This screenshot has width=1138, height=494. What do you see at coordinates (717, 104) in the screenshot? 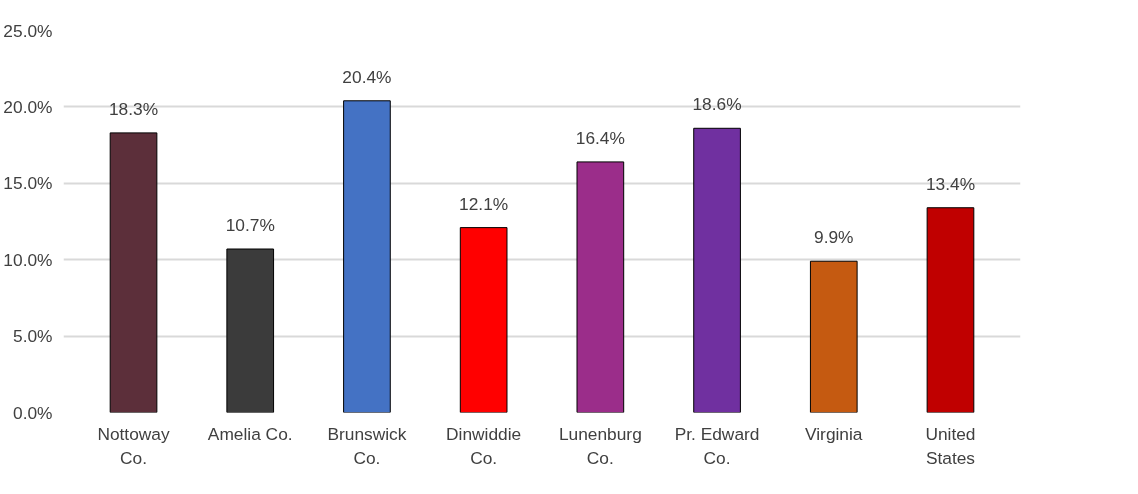
I see `data-label: 18.6%` at bounding box center [717, 104].